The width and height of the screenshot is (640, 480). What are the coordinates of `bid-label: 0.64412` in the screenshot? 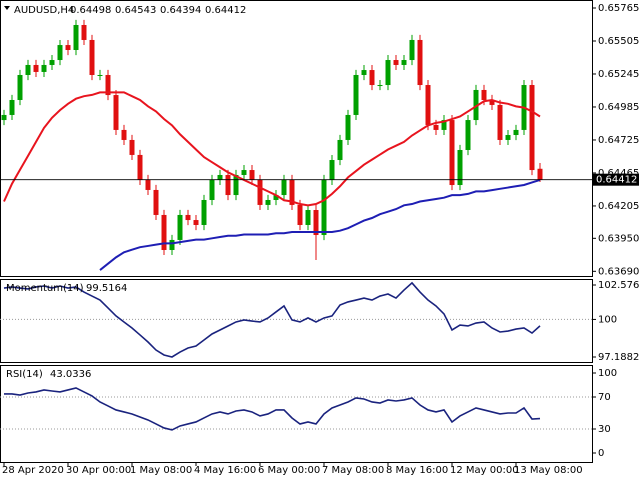 It's located at (616, 180).